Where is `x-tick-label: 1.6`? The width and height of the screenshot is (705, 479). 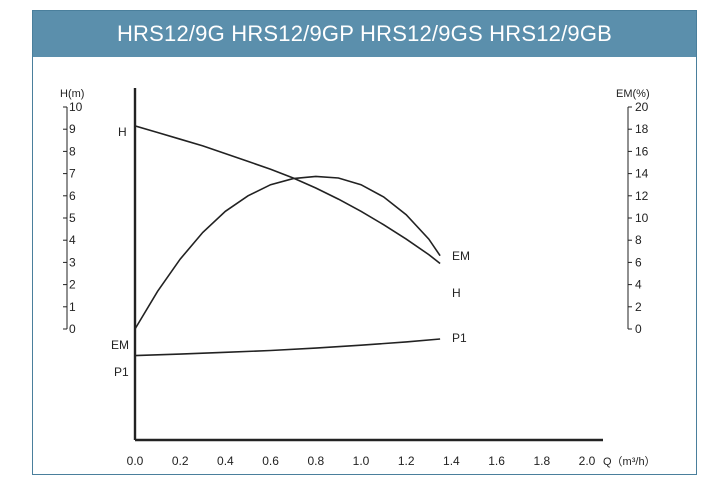 x-tick-label: 1.6 is located at coordinates (496, 461).